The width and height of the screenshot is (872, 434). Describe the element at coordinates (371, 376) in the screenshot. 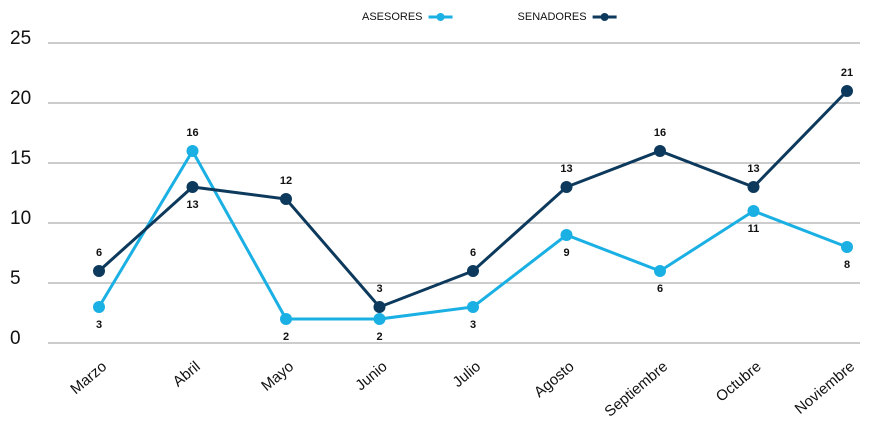

I see `x-tick-label: Junio` at that location.